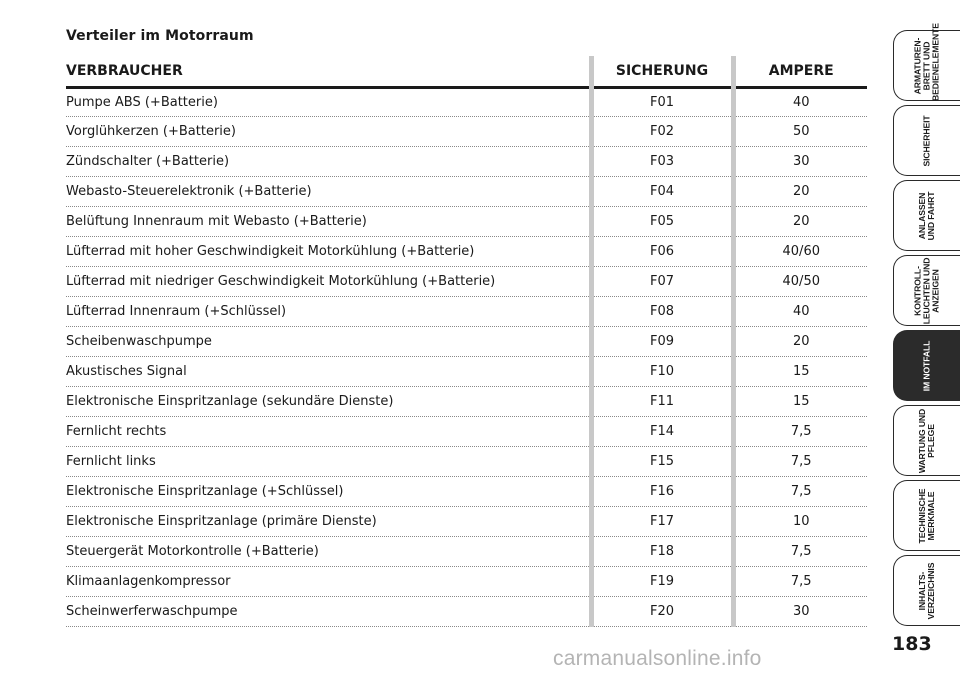 This screenshot has width=960, height=676. I want to click on table-row: Zündschalter (+Batterie) F03 30, so click(466, 161).